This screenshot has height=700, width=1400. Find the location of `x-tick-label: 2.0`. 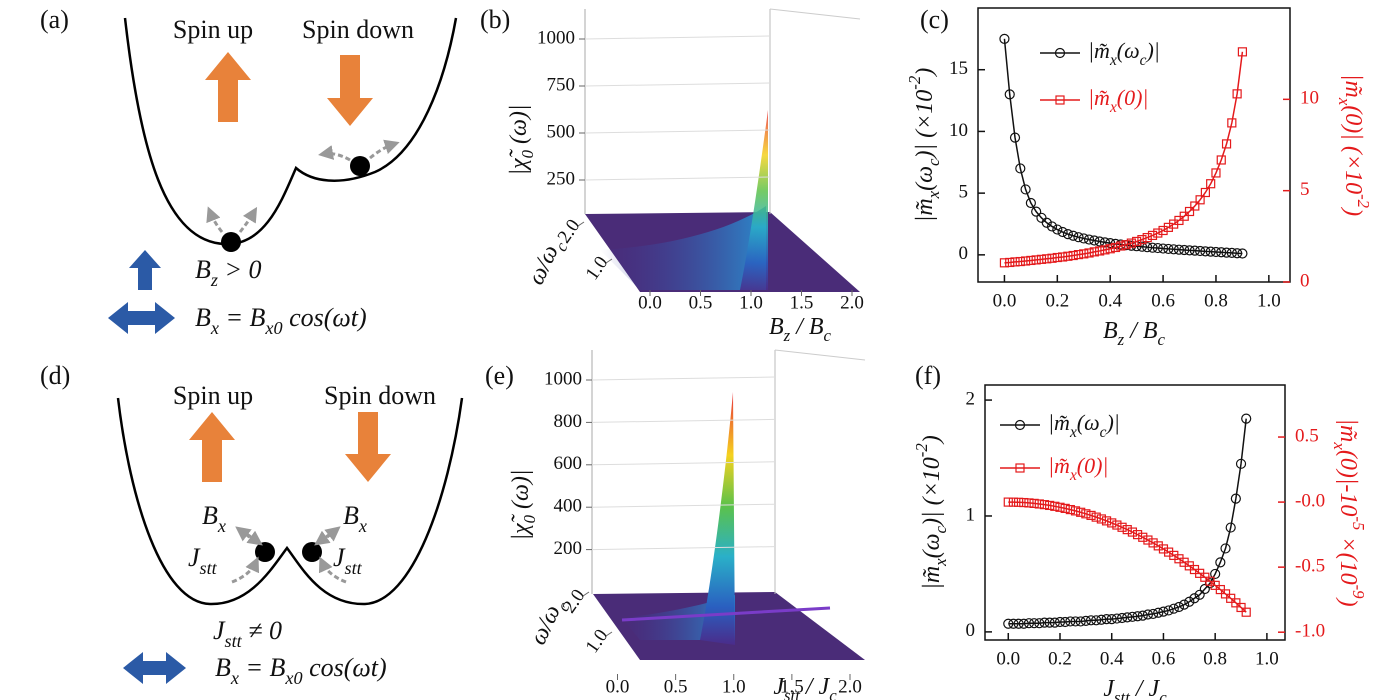

x-tick-label: 2.0 is located at coordinates (852, 302).